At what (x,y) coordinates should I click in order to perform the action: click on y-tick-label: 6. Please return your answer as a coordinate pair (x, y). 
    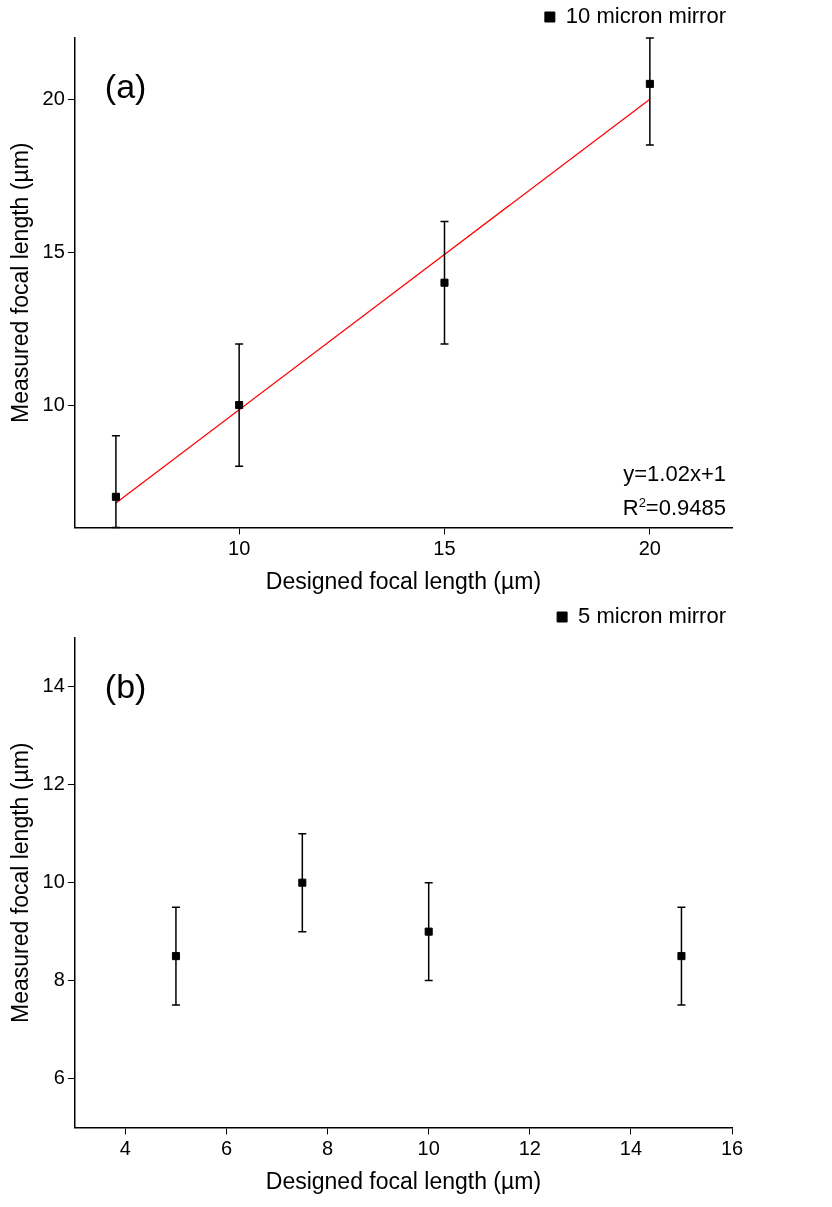
    Looking at the image, I should click on (59, 1076).